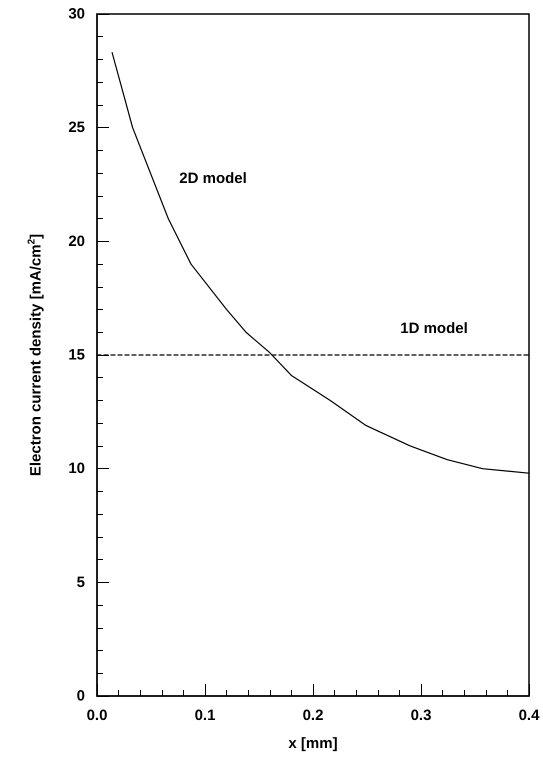 The width and height of the screenshot is (543, 776). What do you see at coordinates (205, 715) in the screenshot?
I see `x-tick-label: 0.1` at bounding box center [205, 715].